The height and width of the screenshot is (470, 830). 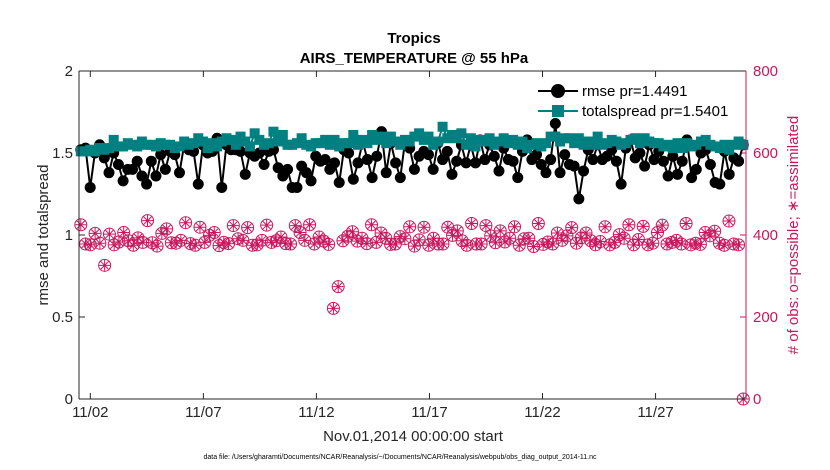 I want to click on x-tick-label: 11/02, so click(x=90, y=412).